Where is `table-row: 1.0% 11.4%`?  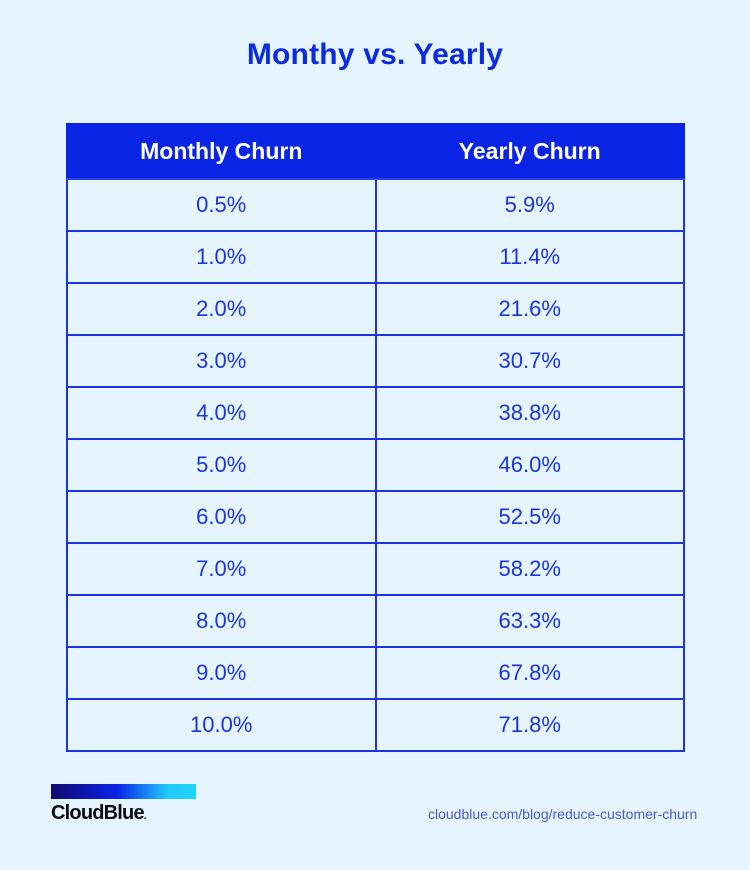 table-row: 1.0% 11.4% is located at coordinates (375, 257).